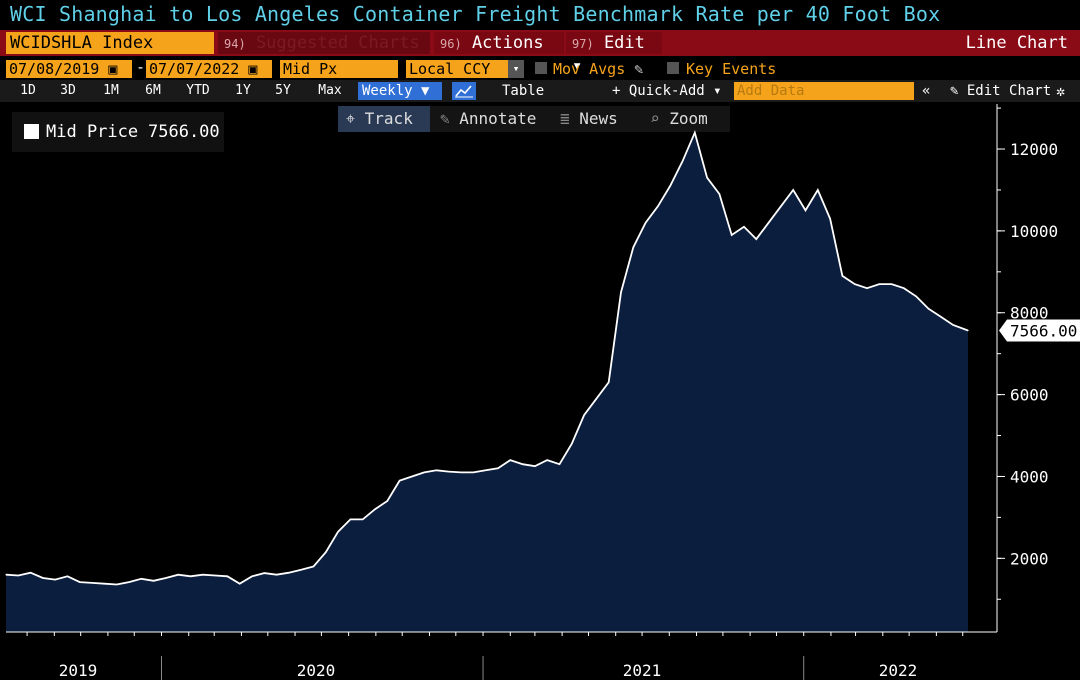 This screenshot has width=1080, height=680. Describe the element at coordinates (184, 132) in the screenshot. I see `legend-series-value: 7566.00` at that location.